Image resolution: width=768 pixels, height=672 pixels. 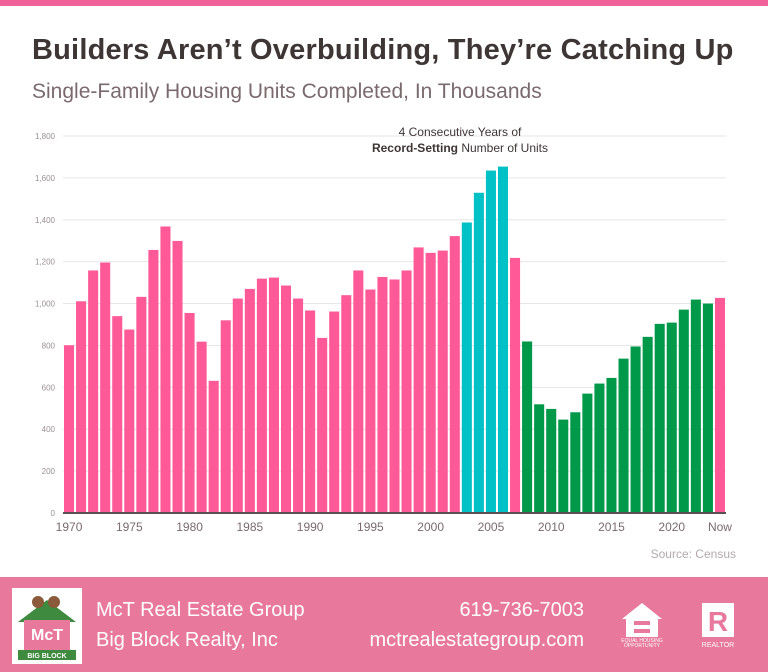 What do you see at coordinates (225, 416) in the screenshot?
I see `bar-1983` at bounding box center [225, 416].